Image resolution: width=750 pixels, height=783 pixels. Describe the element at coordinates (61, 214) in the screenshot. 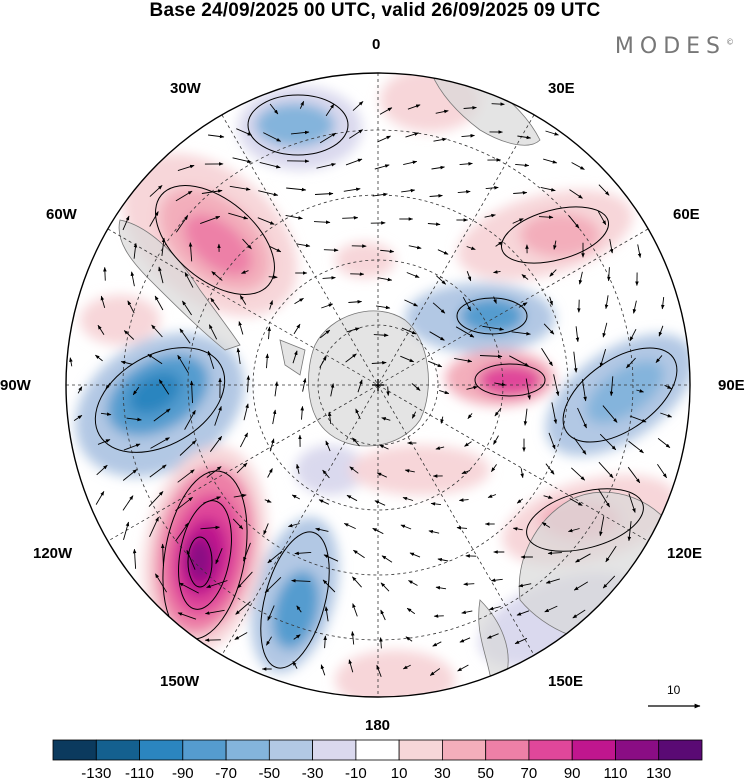

I see `lon-label-60w: 60W` at that location.